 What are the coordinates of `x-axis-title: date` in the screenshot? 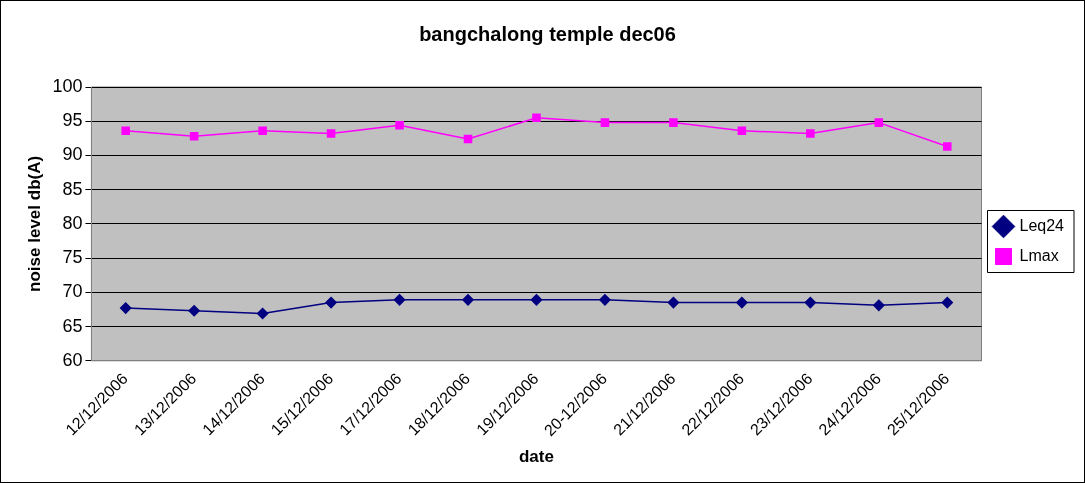 It's located at (536, 457).